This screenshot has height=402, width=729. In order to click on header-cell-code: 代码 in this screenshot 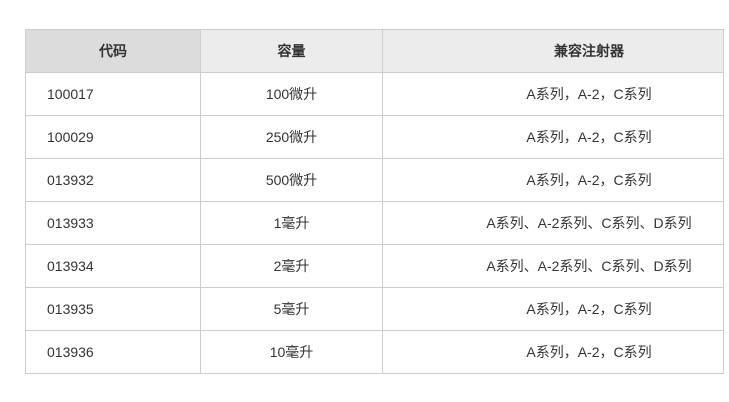, I will do `click(113, 51)`.